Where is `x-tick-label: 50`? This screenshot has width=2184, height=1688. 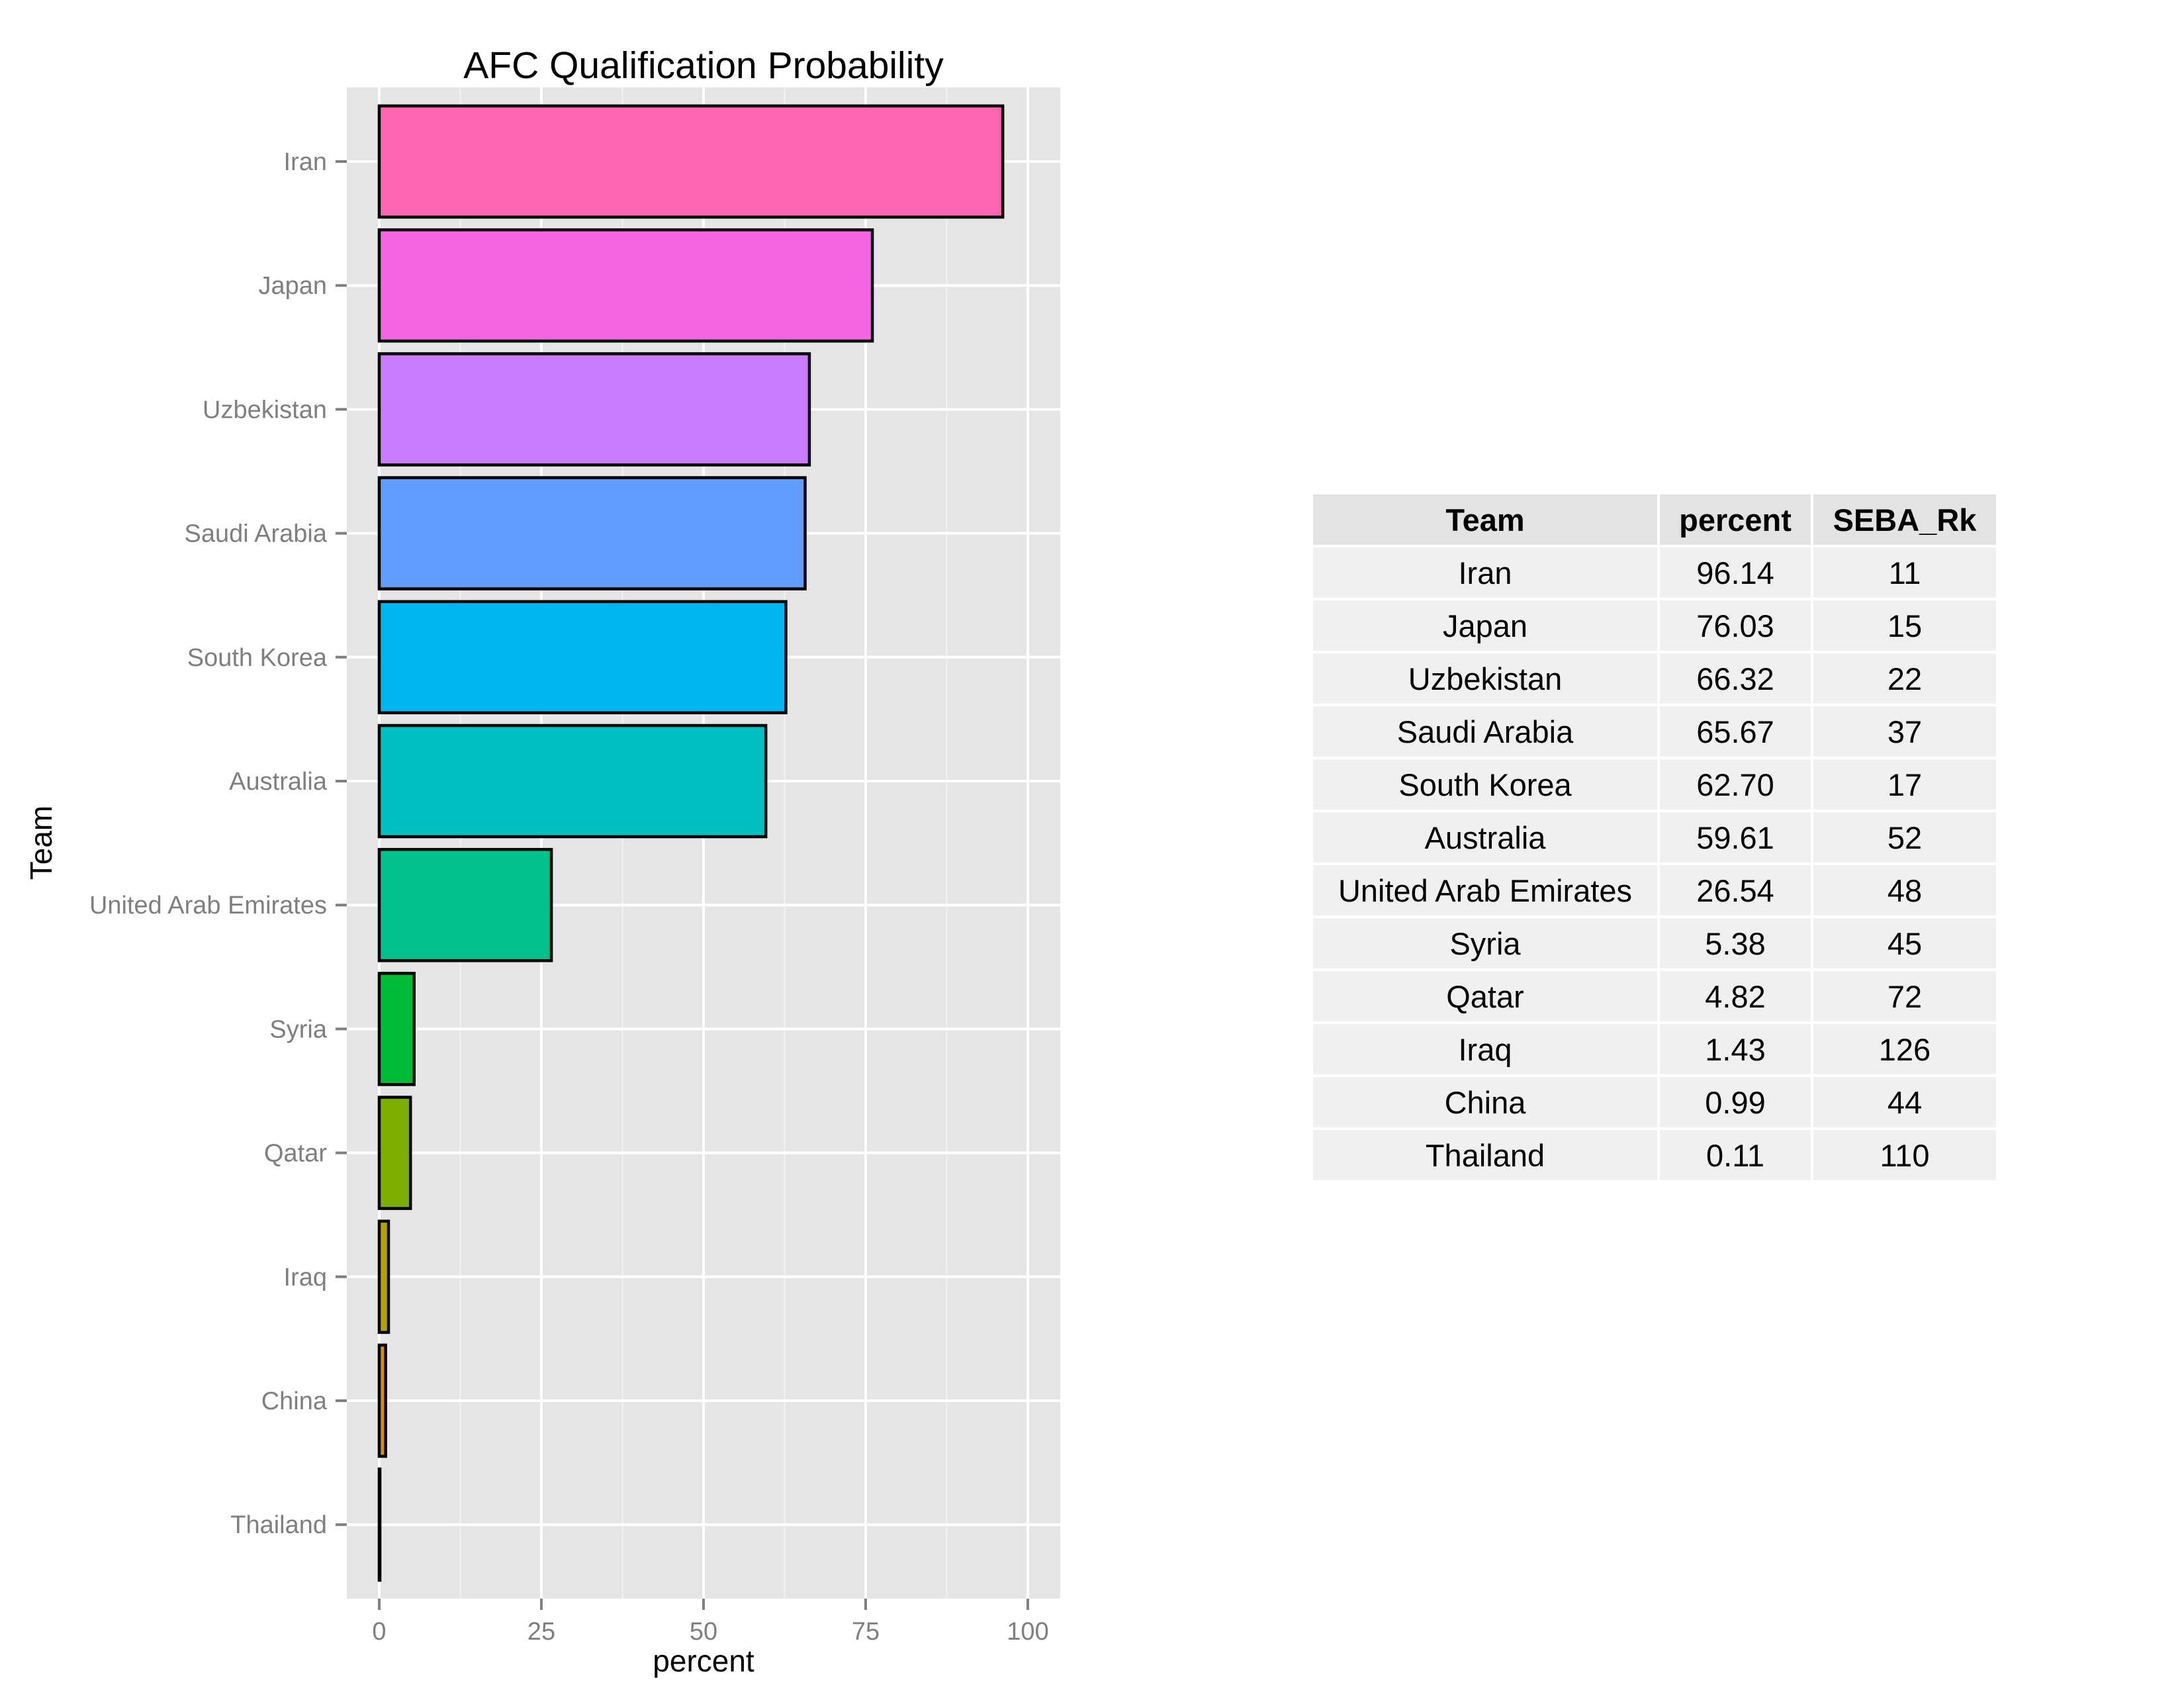
x-tick-label: 50 is located at coordinates (704, 1632).